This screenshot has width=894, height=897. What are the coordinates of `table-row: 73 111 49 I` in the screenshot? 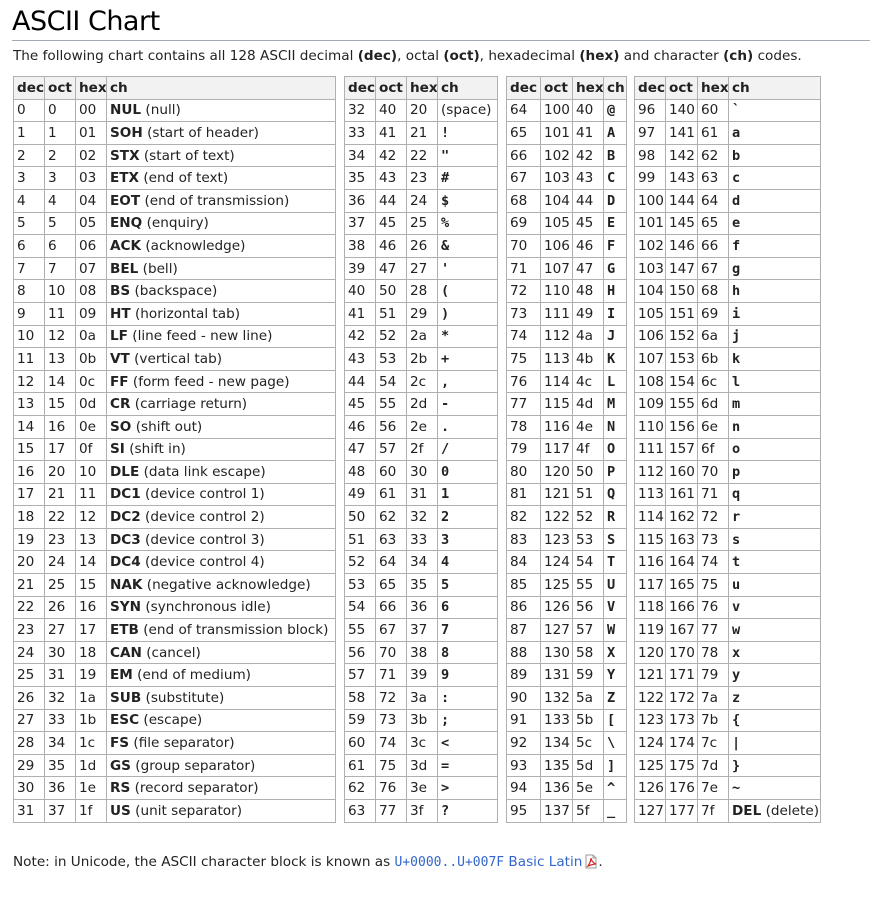 It's located at (566, 313).